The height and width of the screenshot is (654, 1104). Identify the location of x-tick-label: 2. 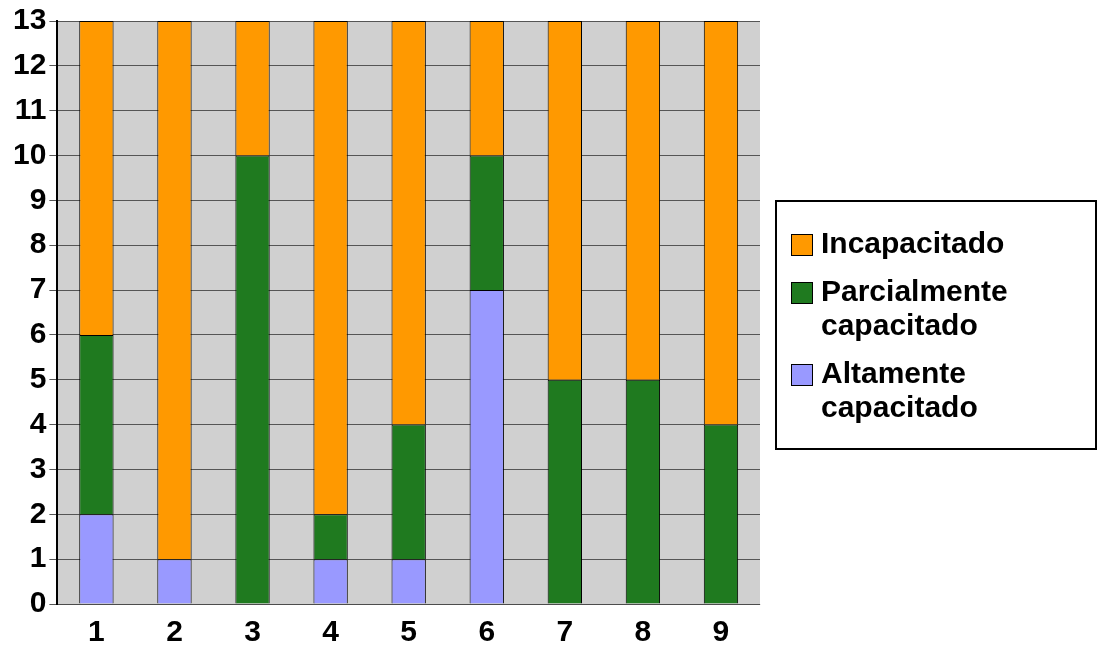
(174, 631).